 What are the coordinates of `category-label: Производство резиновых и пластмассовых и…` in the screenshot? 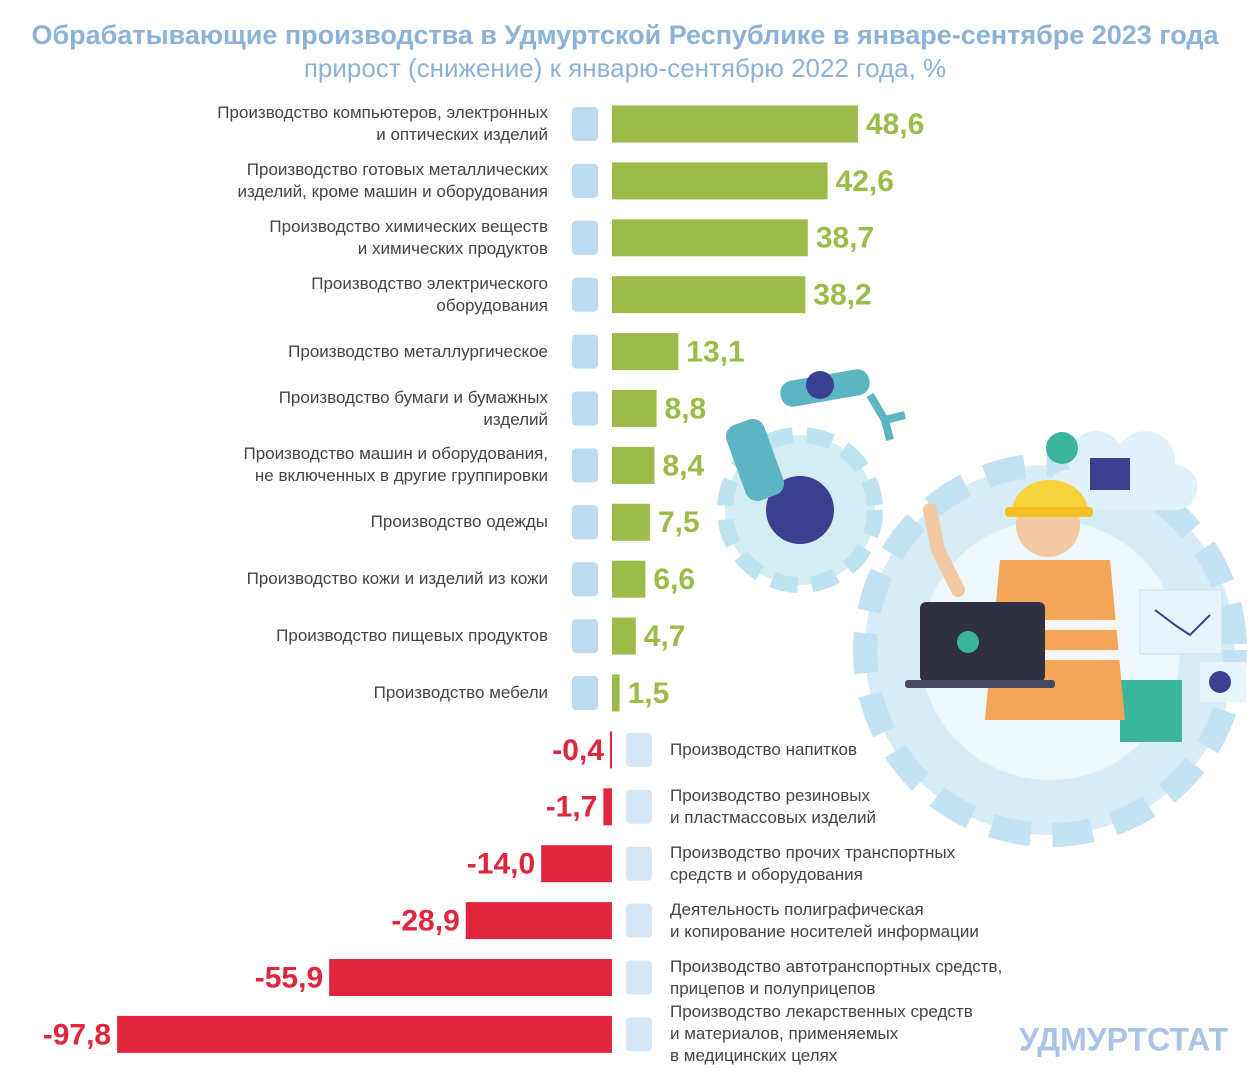 It's located at (773, 806).